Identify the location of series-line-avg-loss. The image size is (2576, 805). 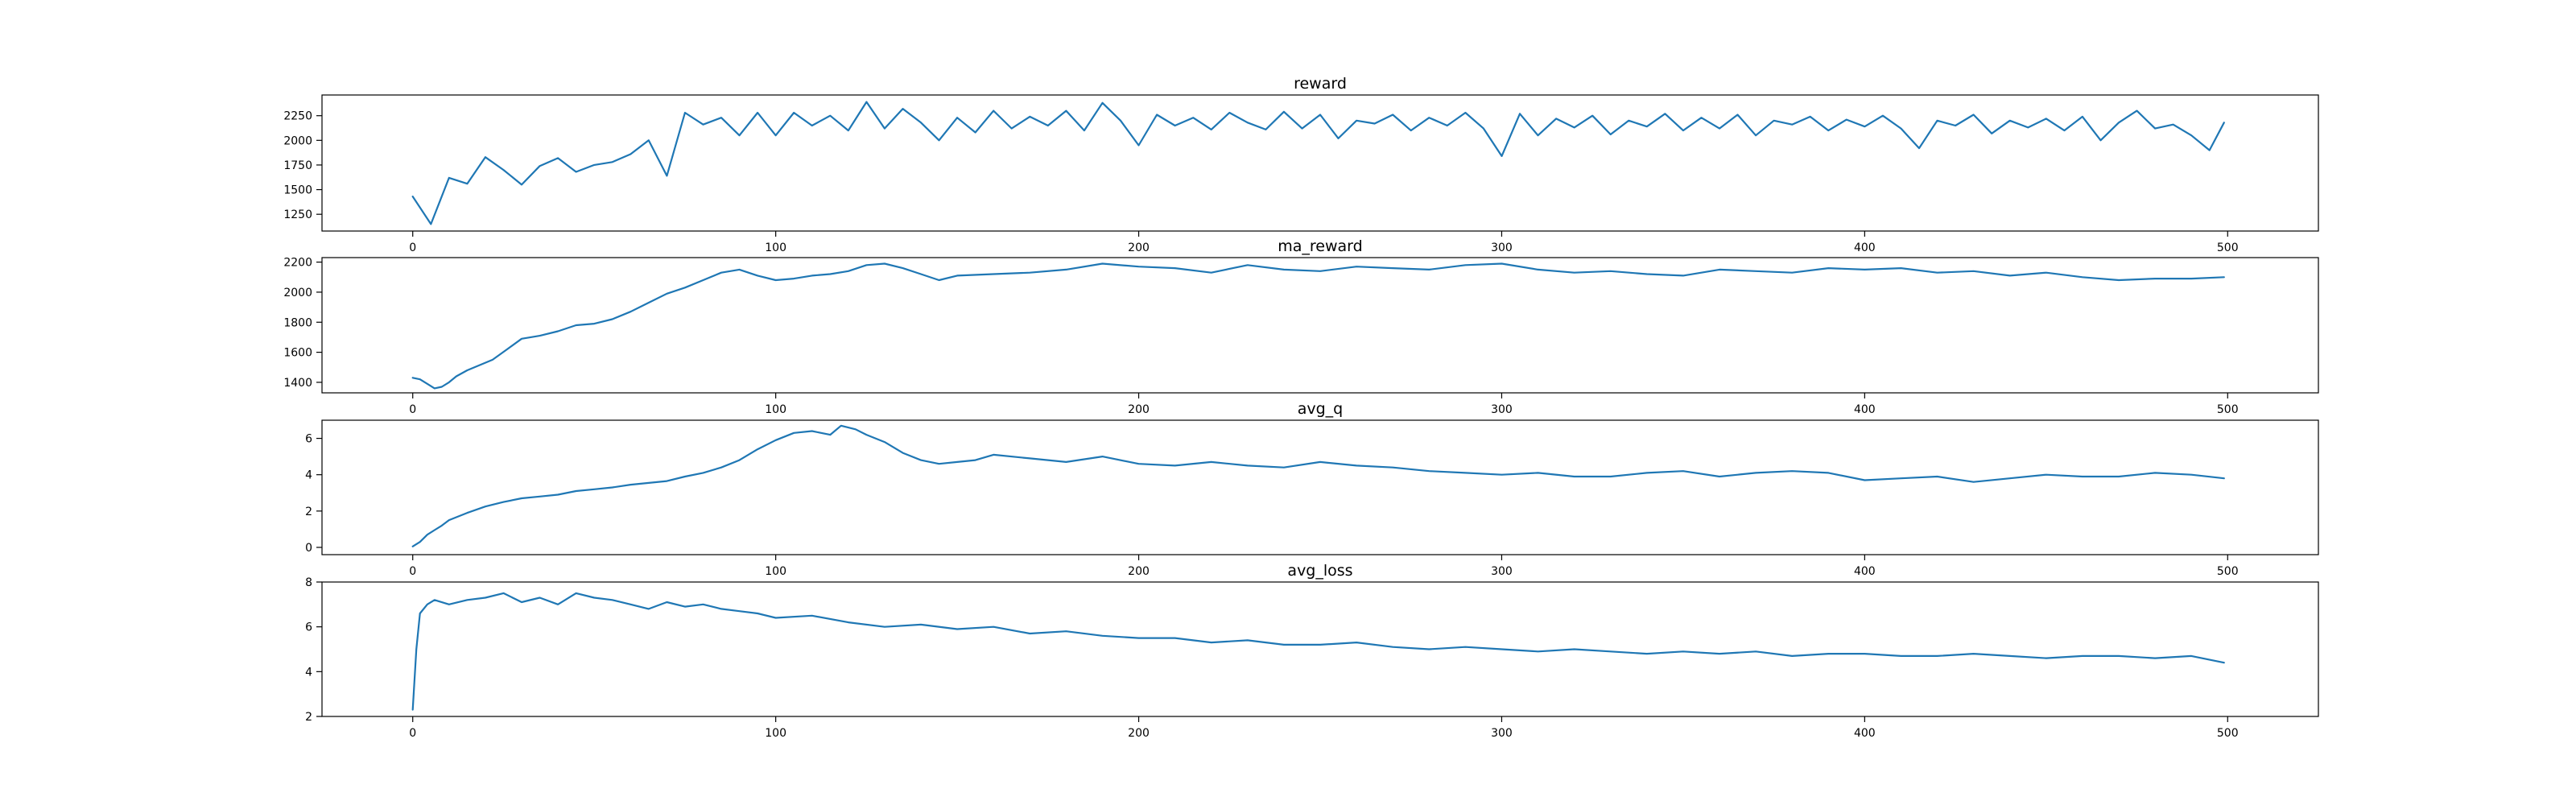
(1318, 651).